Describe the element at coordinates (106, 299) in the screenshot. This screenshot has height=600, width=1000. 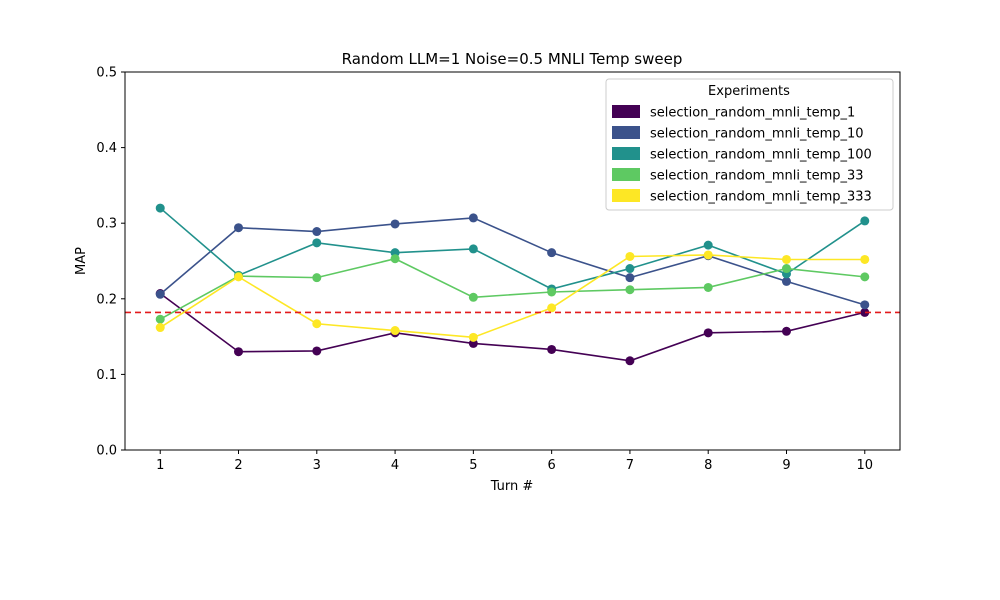
I see `y-tick-label: 0.2` at that location.